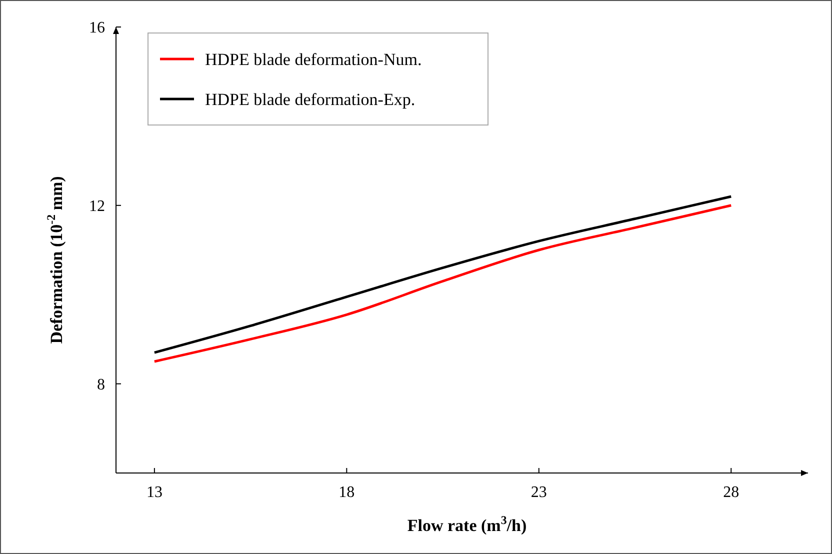 The width and height of the screenshot is (832, 554). I want to click on y-tick-label: 12, so click(97, 206).